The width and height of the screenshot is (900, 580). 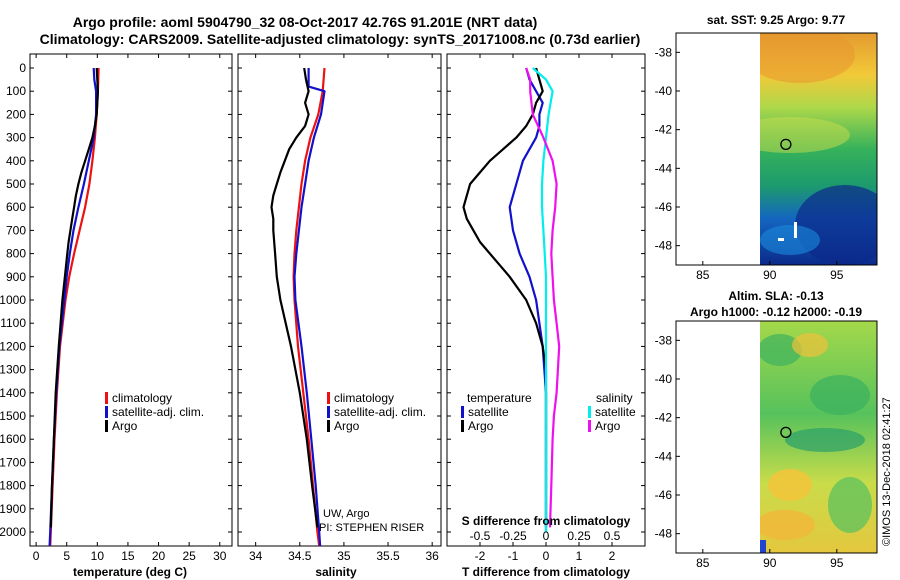 What do you see at coordinates (13, 509) in the screenshot?
I see `y-tick-label: 1900` at bounding box center [13, 509].